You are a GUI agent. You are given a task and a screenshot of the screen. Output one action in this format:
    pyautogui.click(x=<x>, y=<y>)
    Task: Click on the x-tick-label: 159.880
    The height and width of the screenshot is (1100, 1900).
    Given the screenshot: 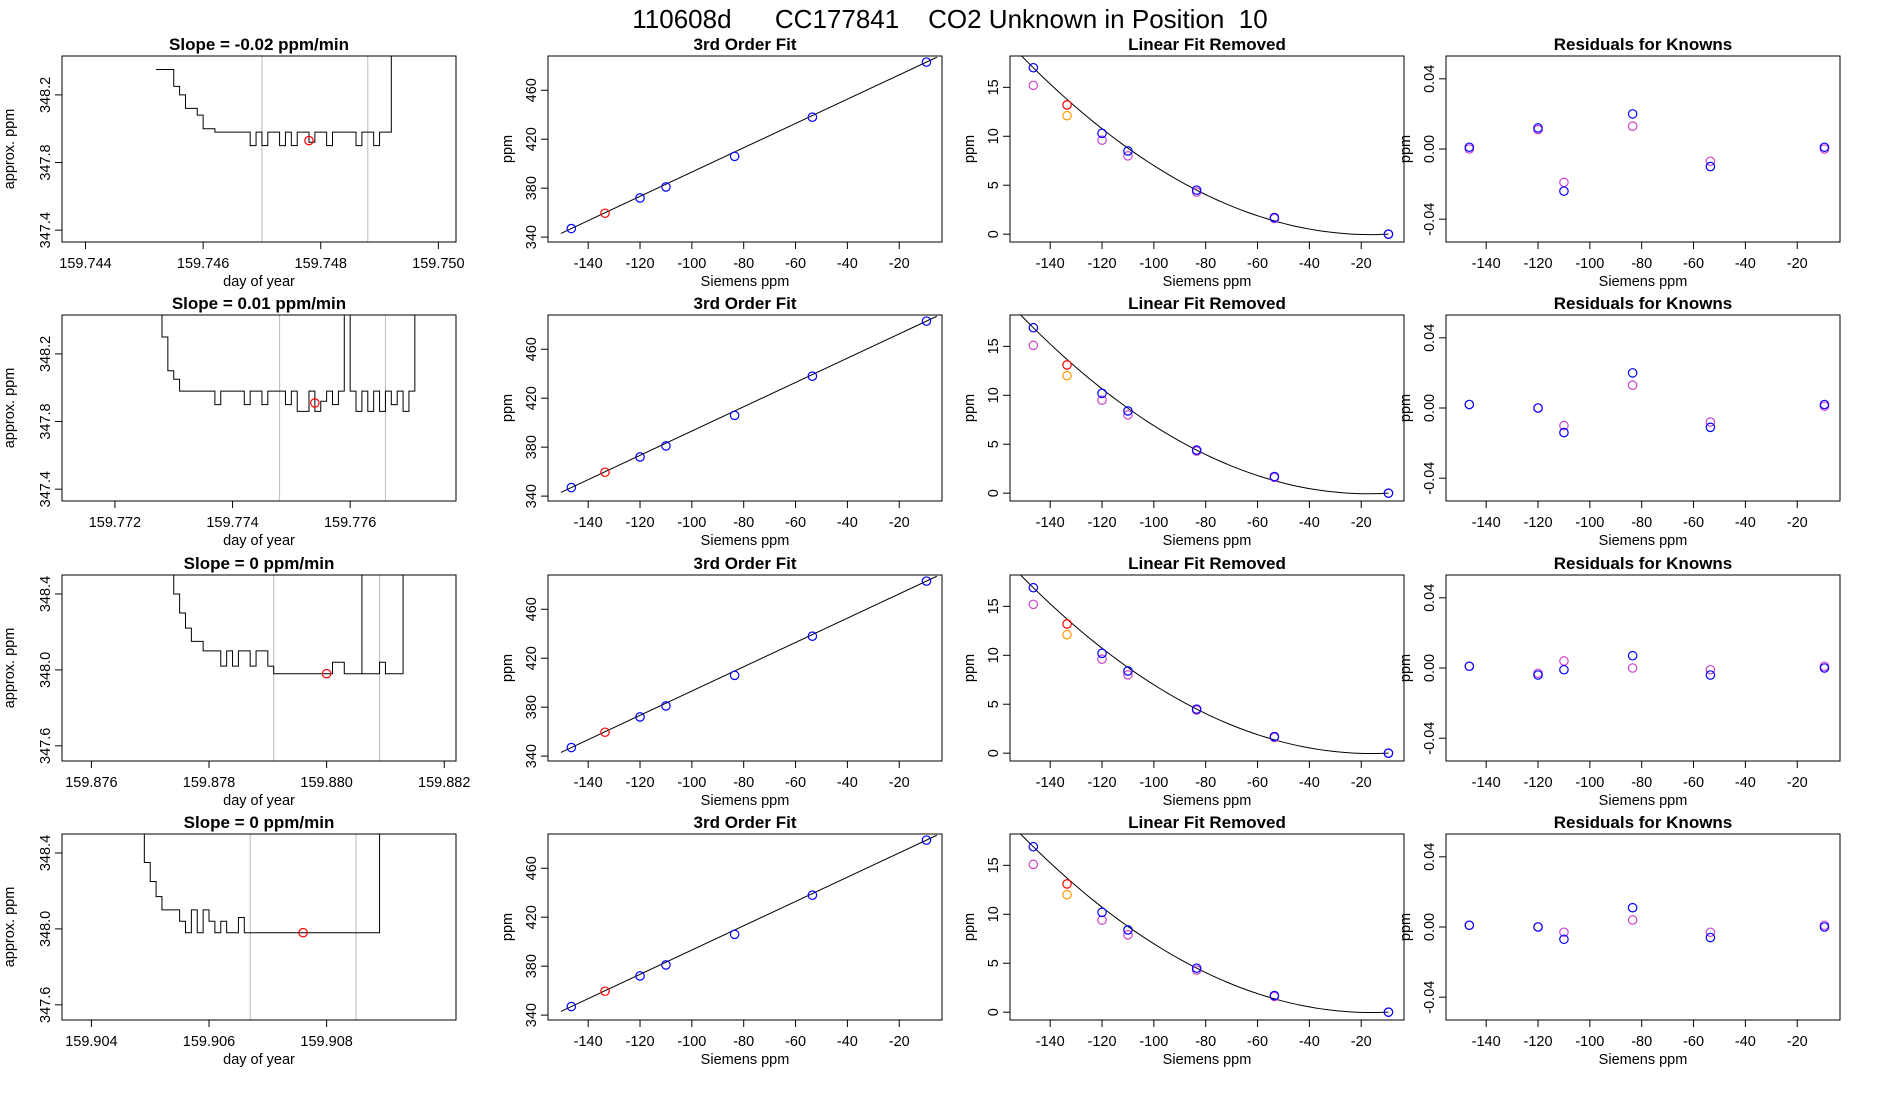 What is the action you would take?
    pyautogui.click(x=326, y=783)
    